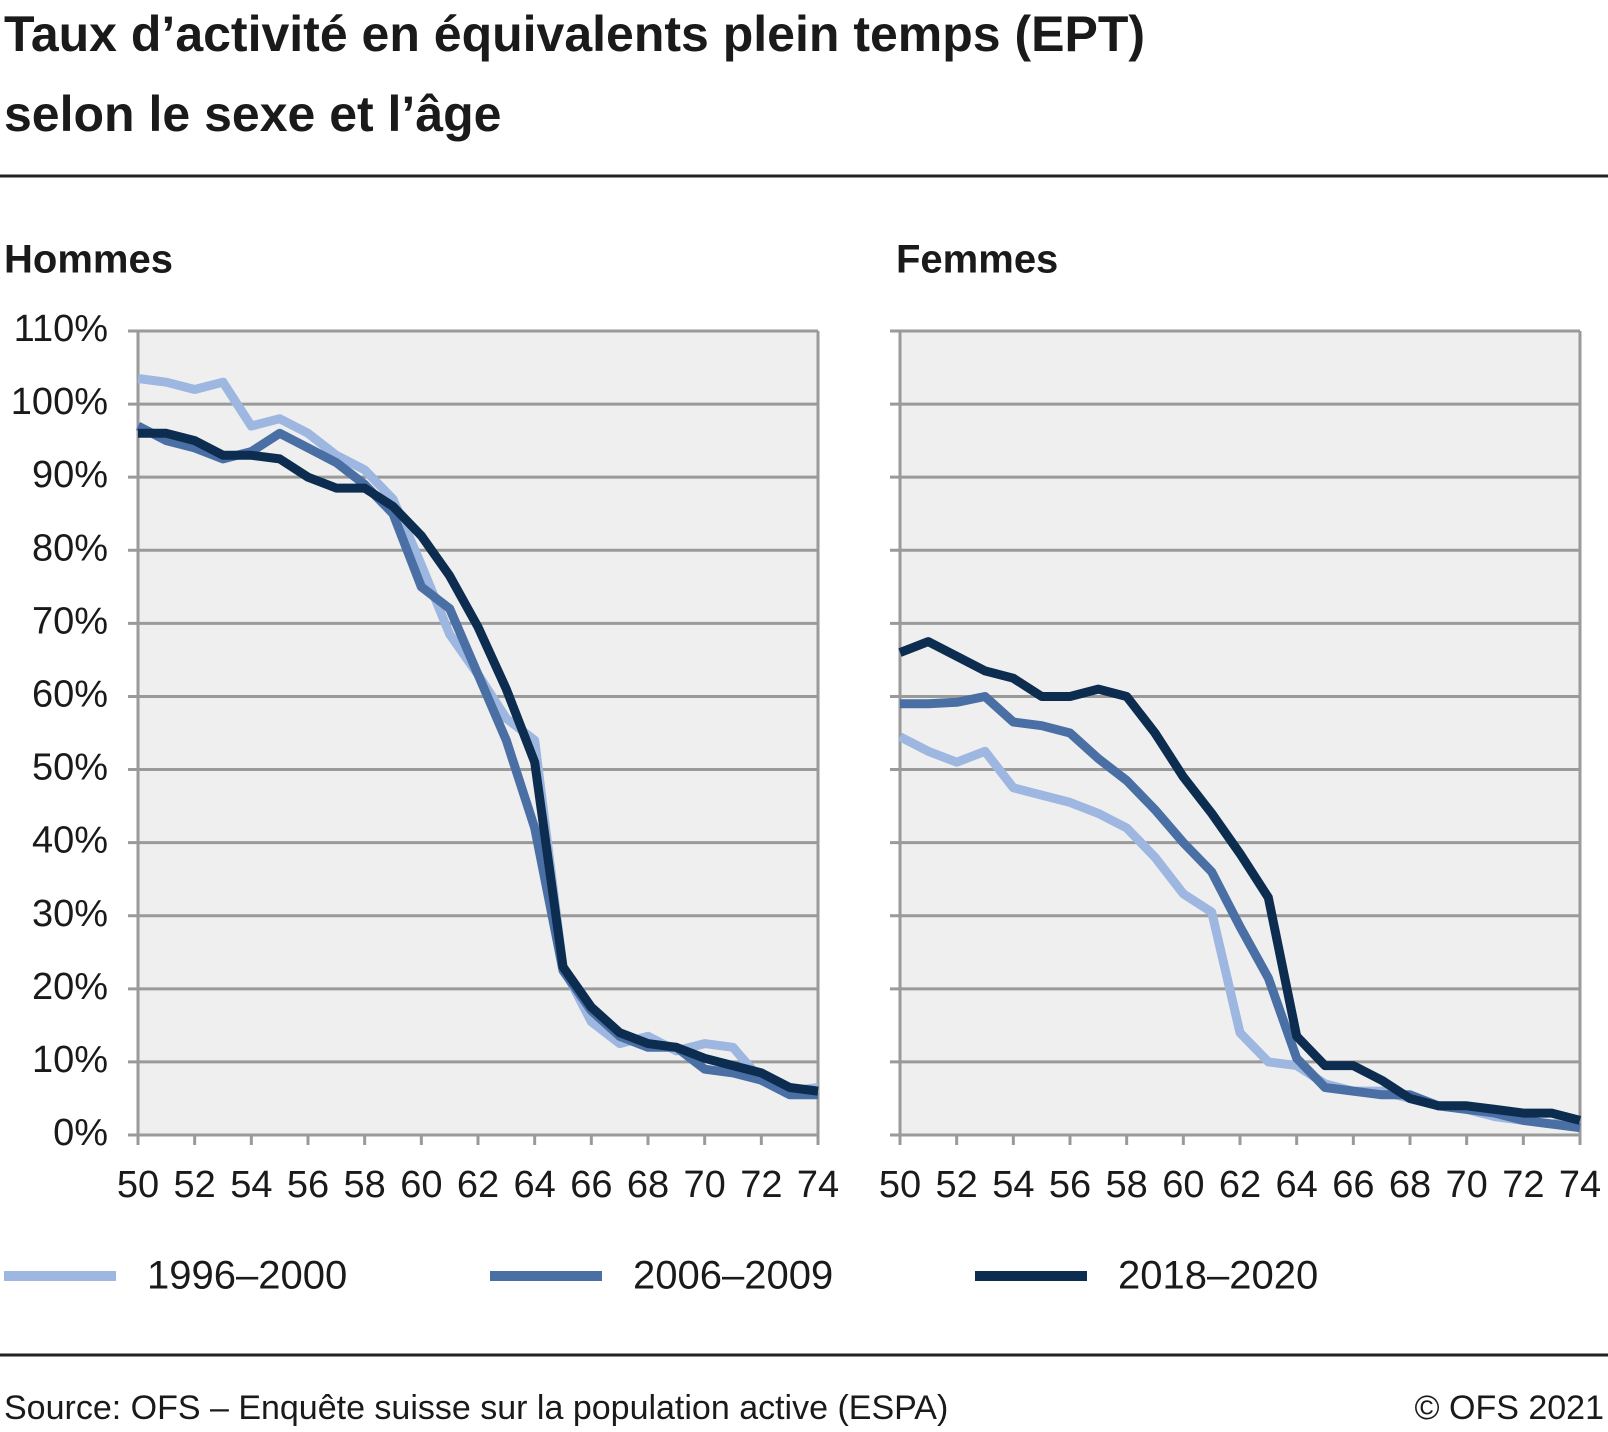 The width and height of the screenshot is (1608, 1432). What do you see at coordinates (70, 621) in the screenshot?
I see `y-tick-label: 70%` at bounding box center [70, 621].